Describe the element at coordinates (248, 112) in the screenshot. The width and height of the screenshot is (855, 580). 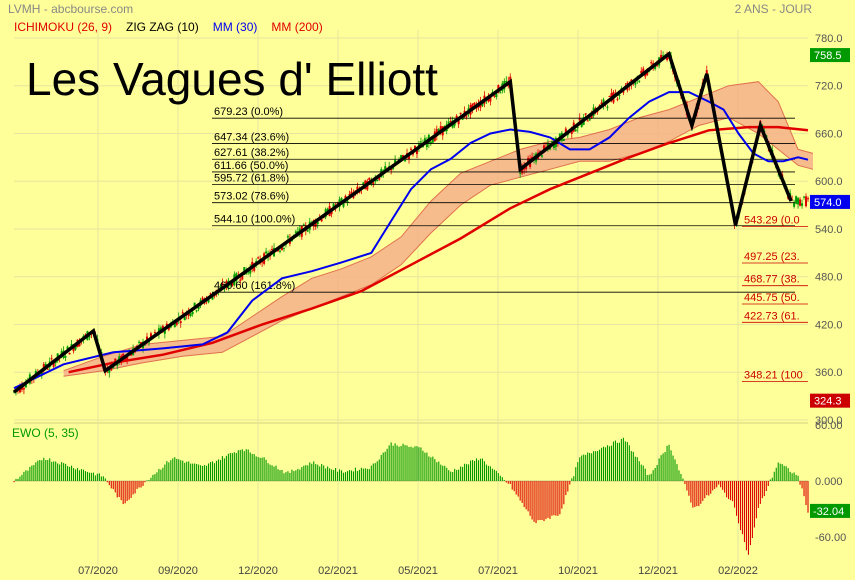
I see `fib-up-label: 679.23 (0.0%)` at that location.